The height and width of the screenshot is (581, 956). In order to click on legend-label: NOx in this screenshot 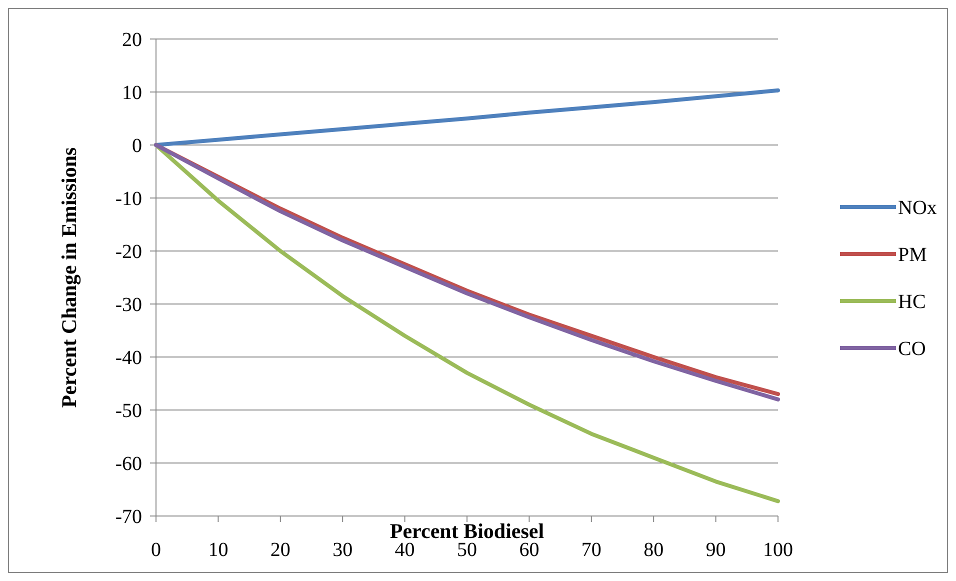, I will do `click(917, 208)`.